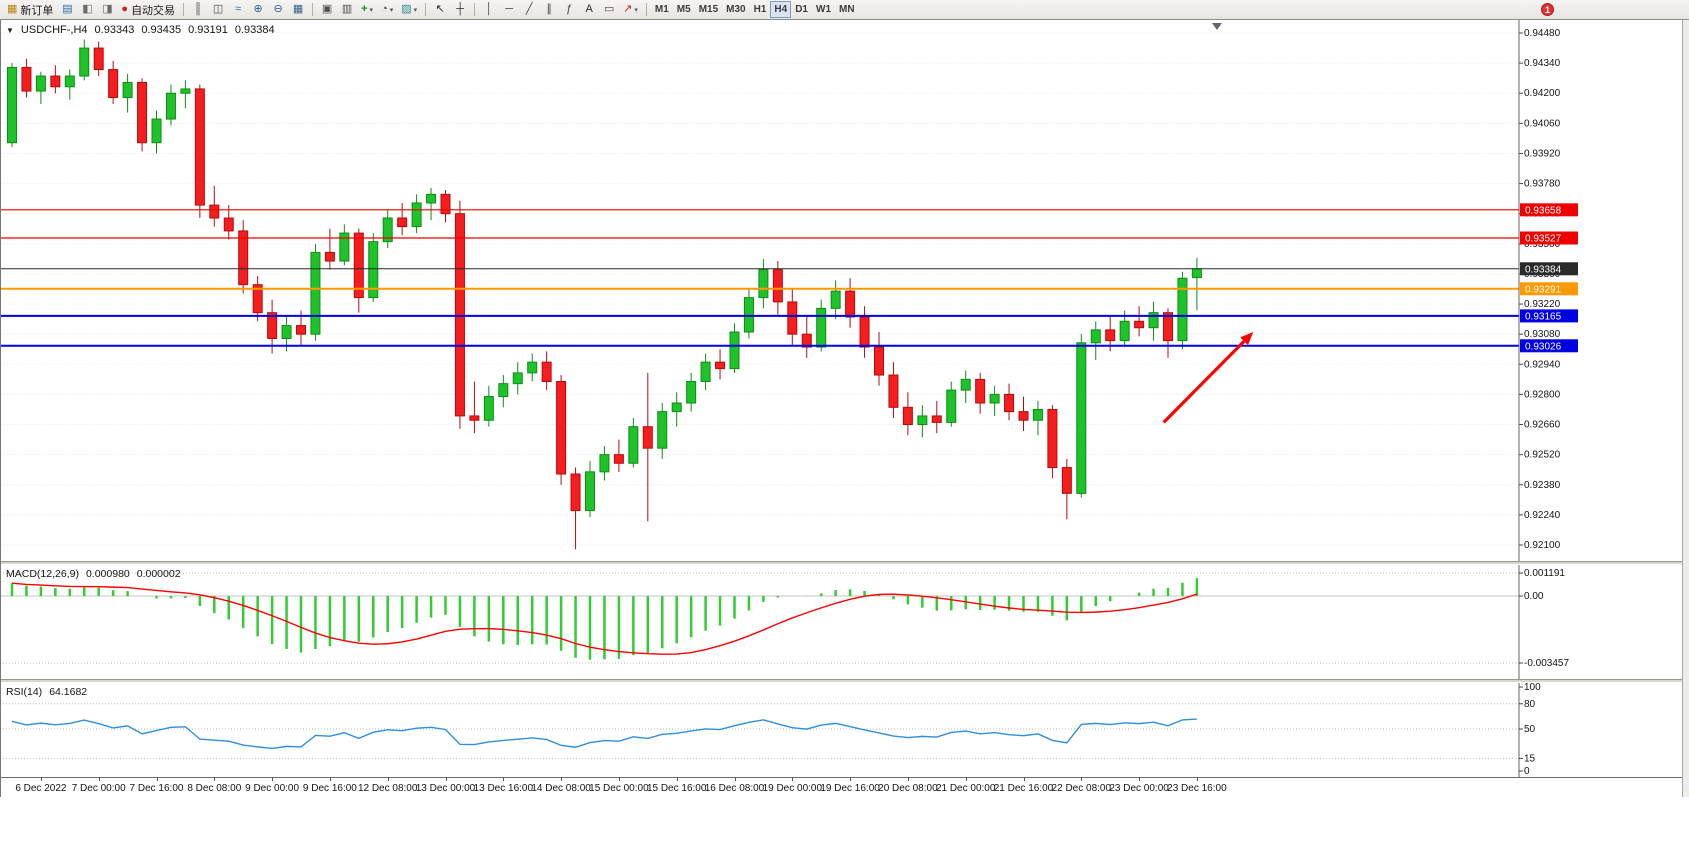  I want to click on pane-separator-macd, so click(844, 563).